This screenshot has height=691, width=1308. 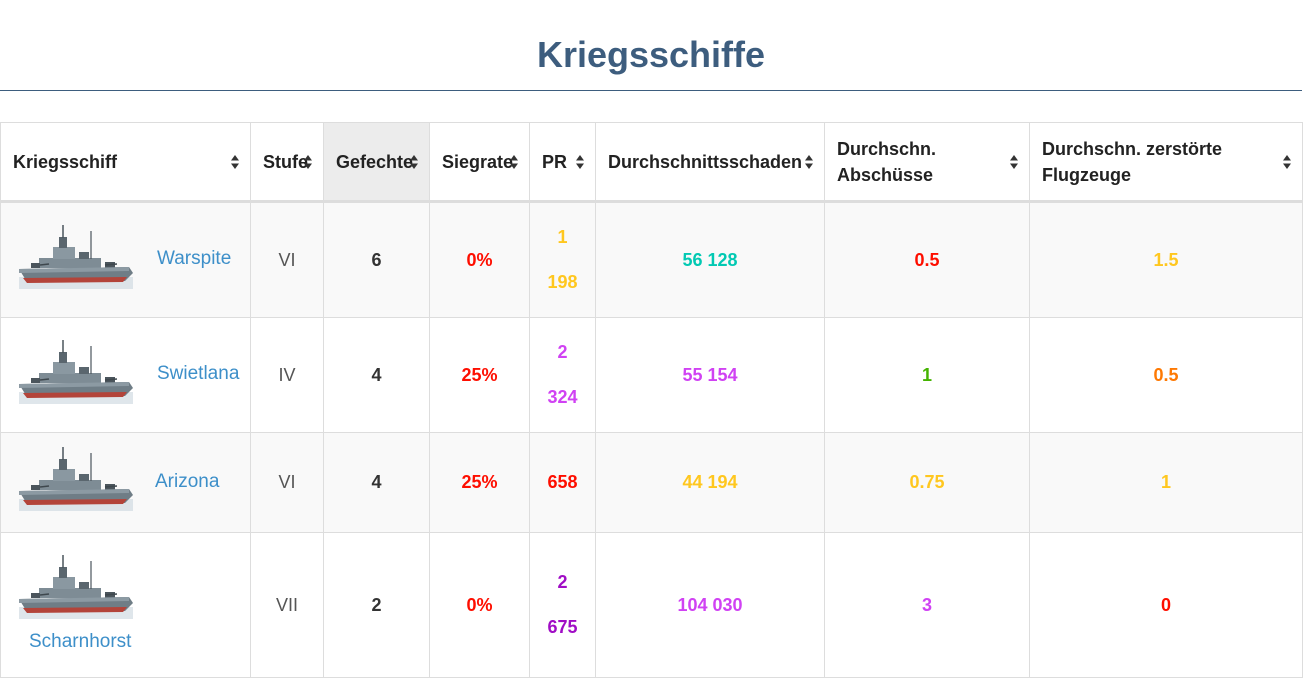 What do you see at coordinates (710, 482) in the screenshot?
I see `damage-cell: 44 194` at bounding box center [710, 482].